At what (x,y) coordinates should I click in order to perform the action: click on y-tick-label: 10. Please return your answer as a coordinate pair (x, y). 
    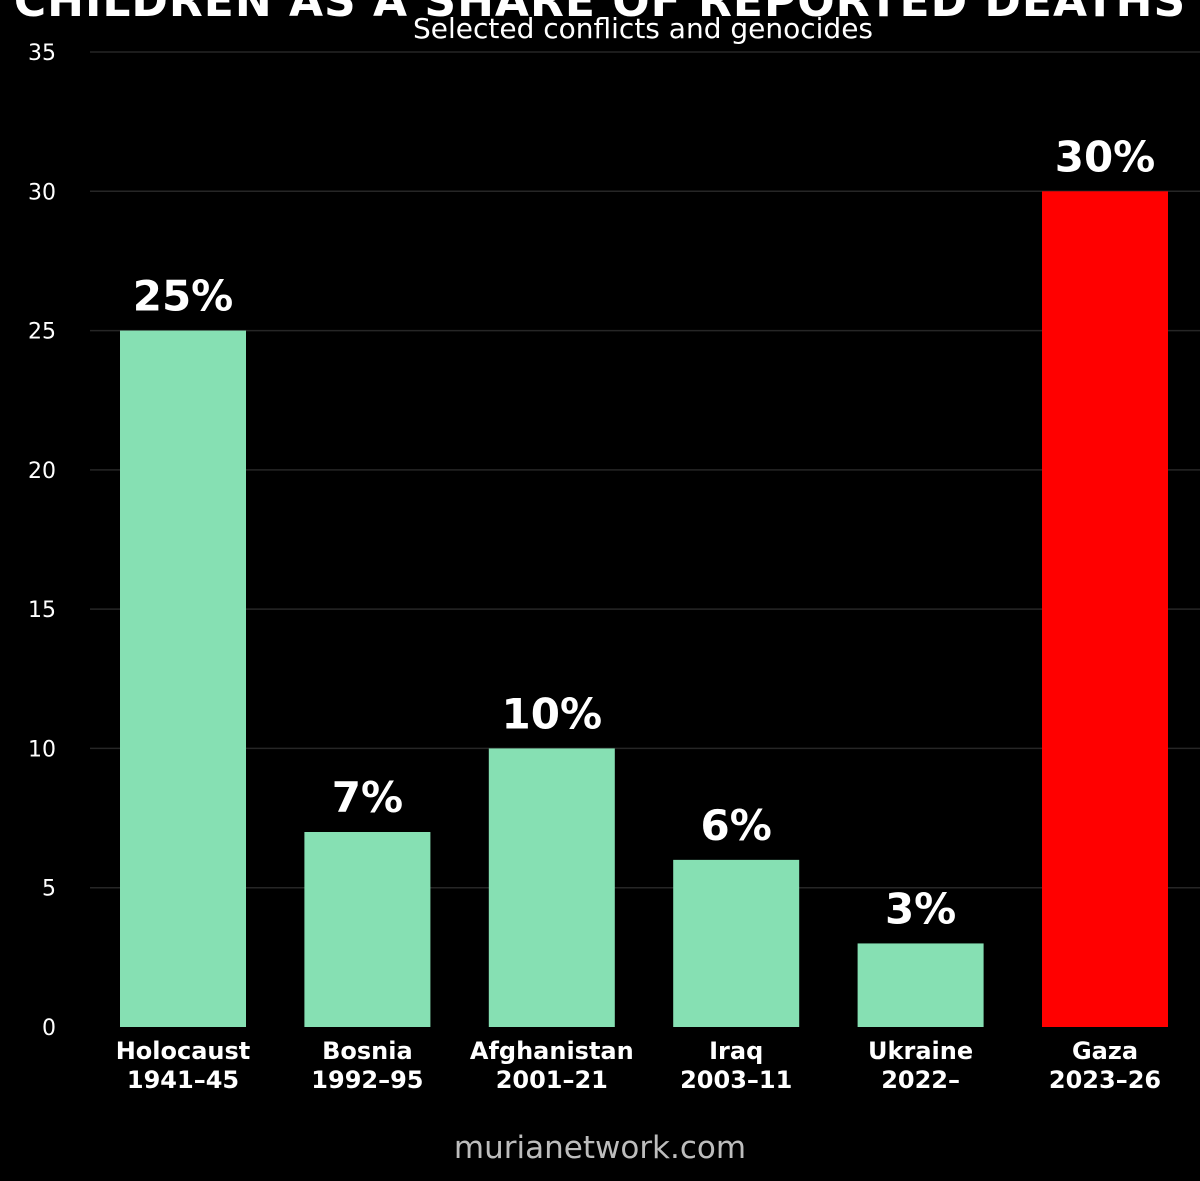
    Looking at the image, I should click on (42, 749).